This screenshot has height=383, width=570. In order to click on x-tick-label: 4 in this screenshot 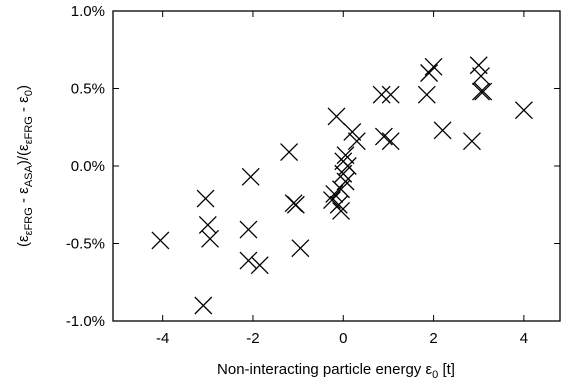, I will do `click(524, 338)`.